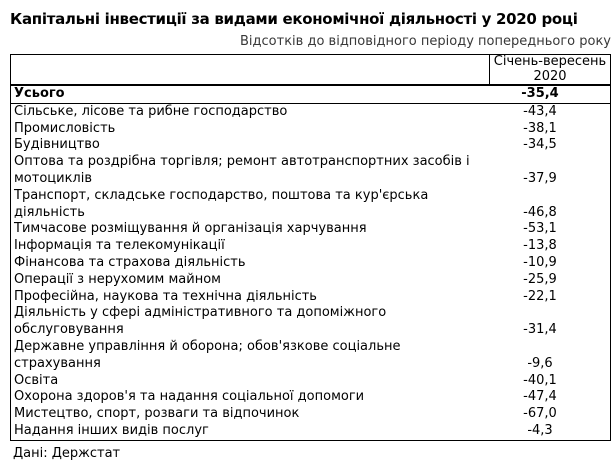  What do you see at coordinates (540, 380) in the screenshot?
I see `row-value: -40,1` at bounding box center [540, 380].